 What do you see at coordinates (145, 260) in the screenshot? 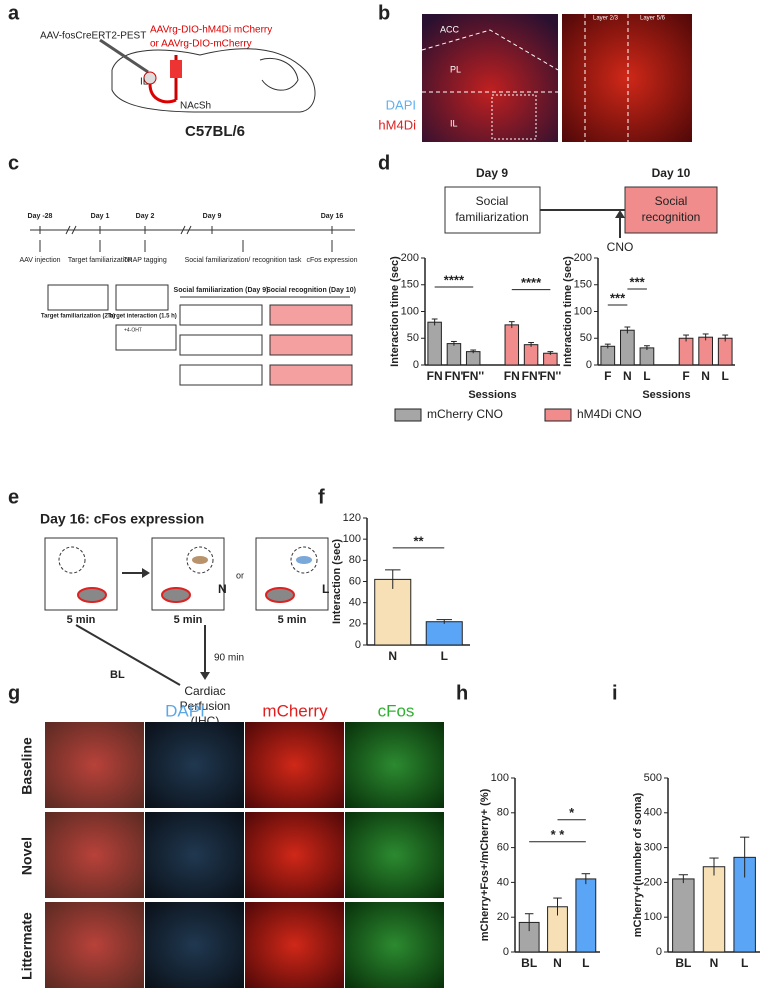
I see `event-label: TRAP tagging` at bounding box center [145, 260].